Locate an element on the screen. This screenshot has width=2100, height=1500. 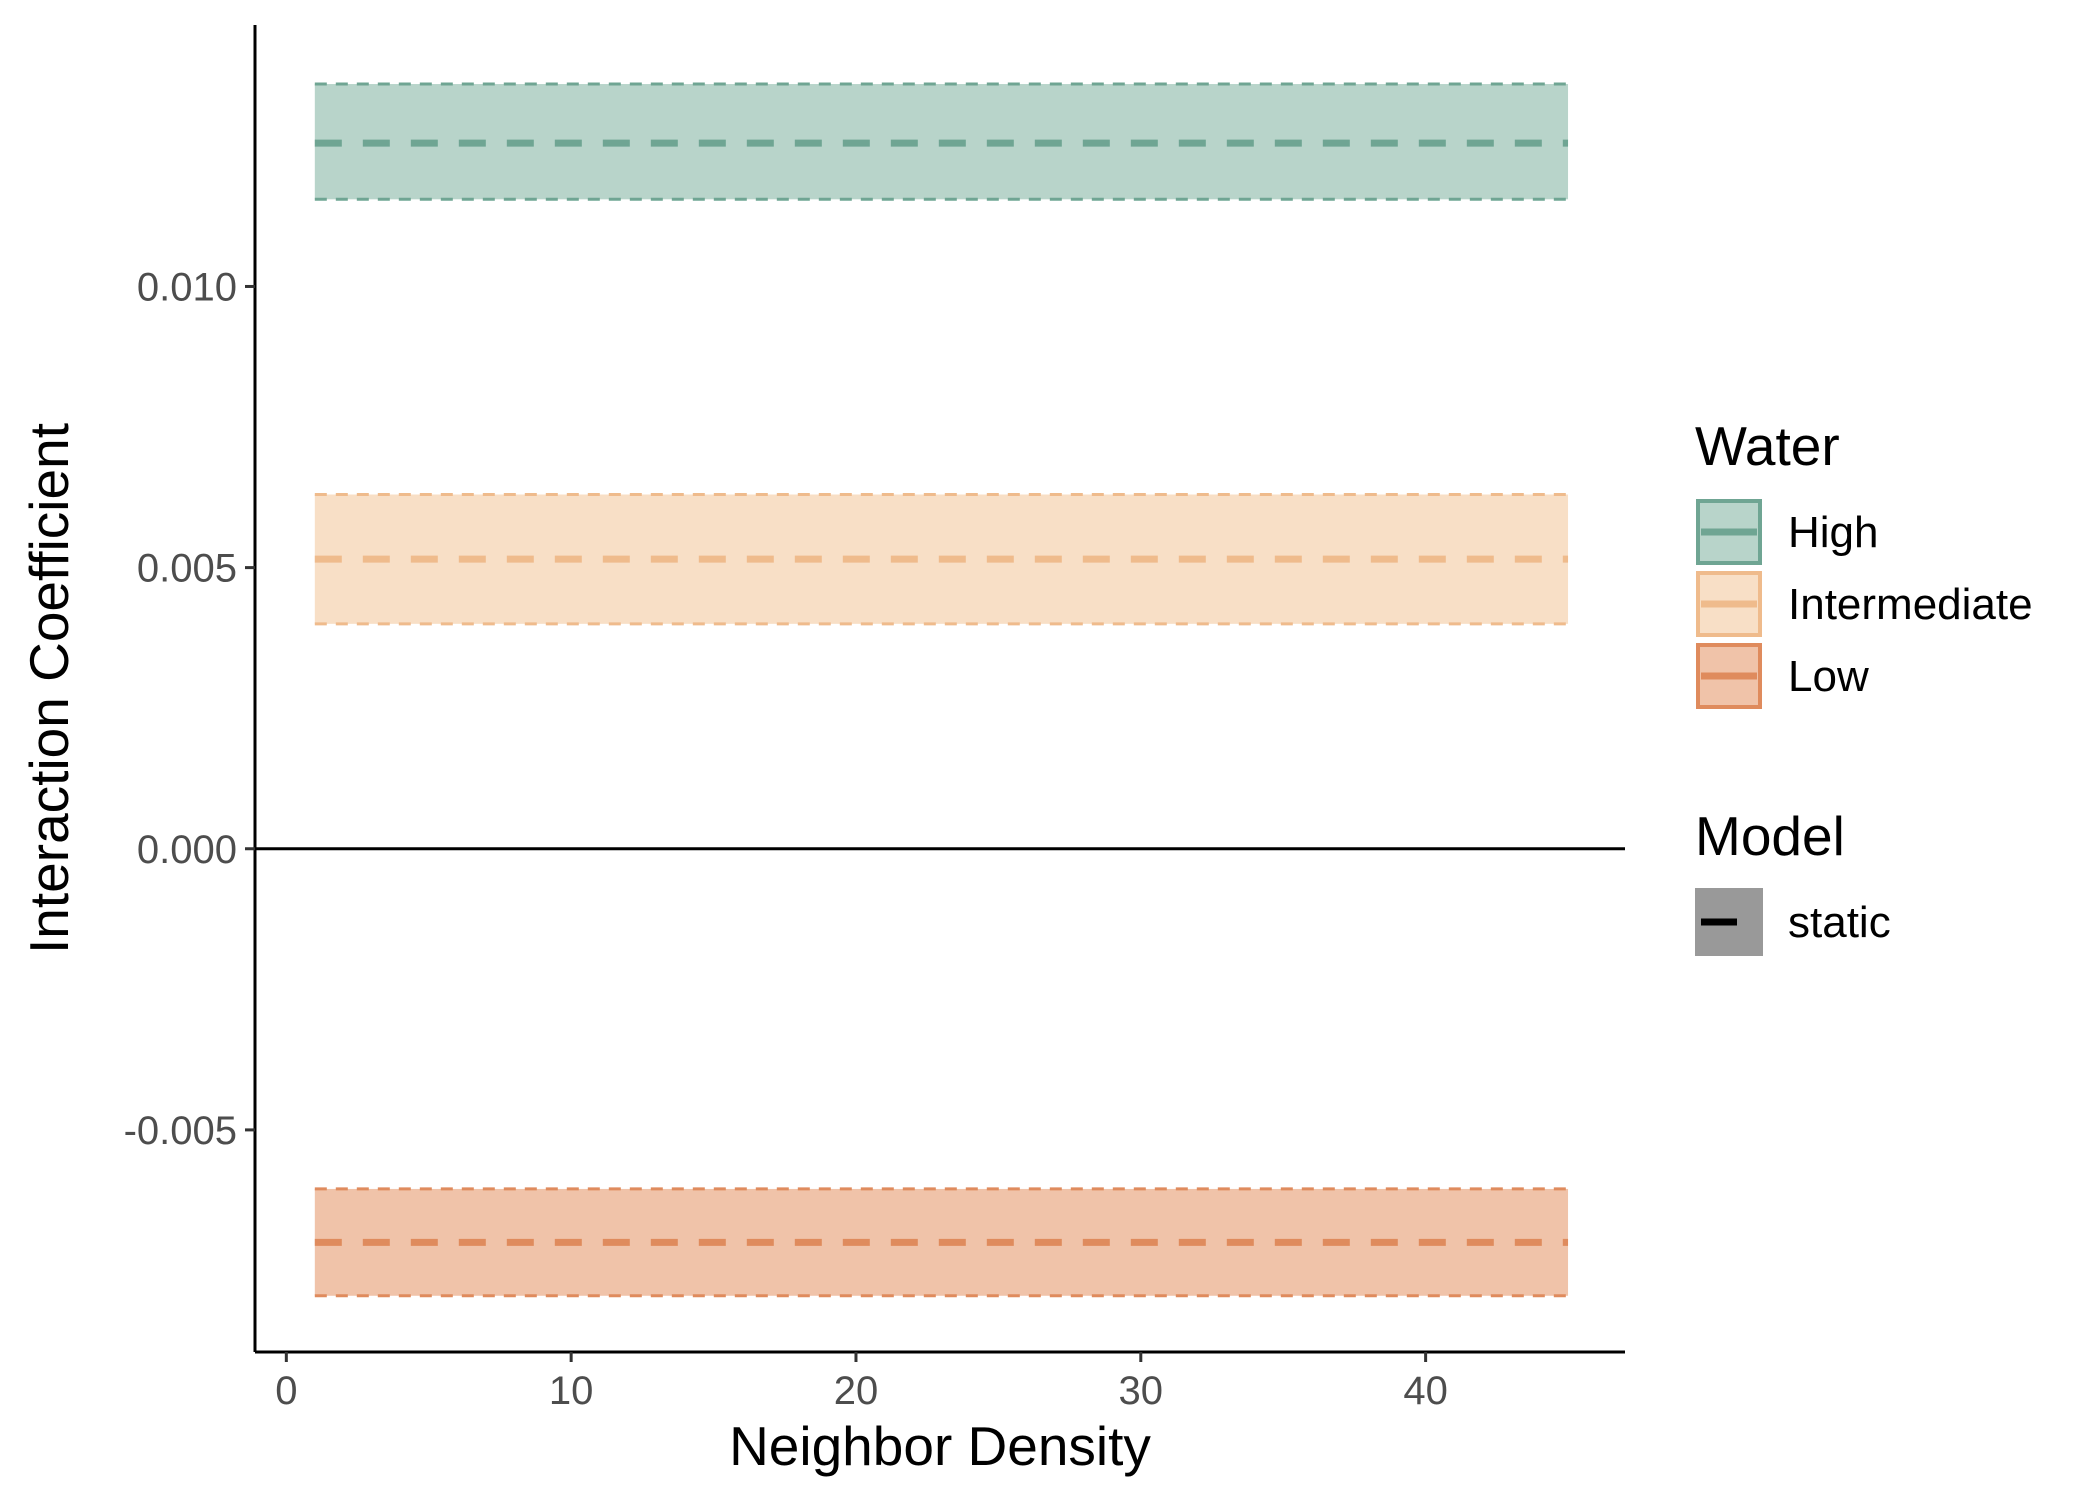
legend-title-model: Model is located at coordinates (1770, 836).